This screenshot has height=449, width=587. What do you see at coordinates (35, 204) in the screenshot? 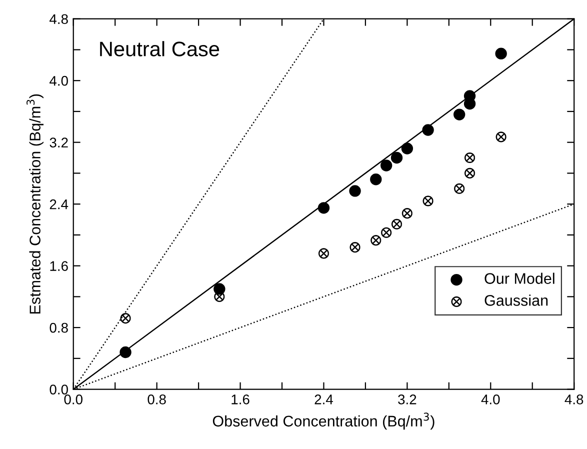
I see `y-axis-title: Estmated Concentration (Bq/m$^{3}$)` at bounding box center [35, 204].